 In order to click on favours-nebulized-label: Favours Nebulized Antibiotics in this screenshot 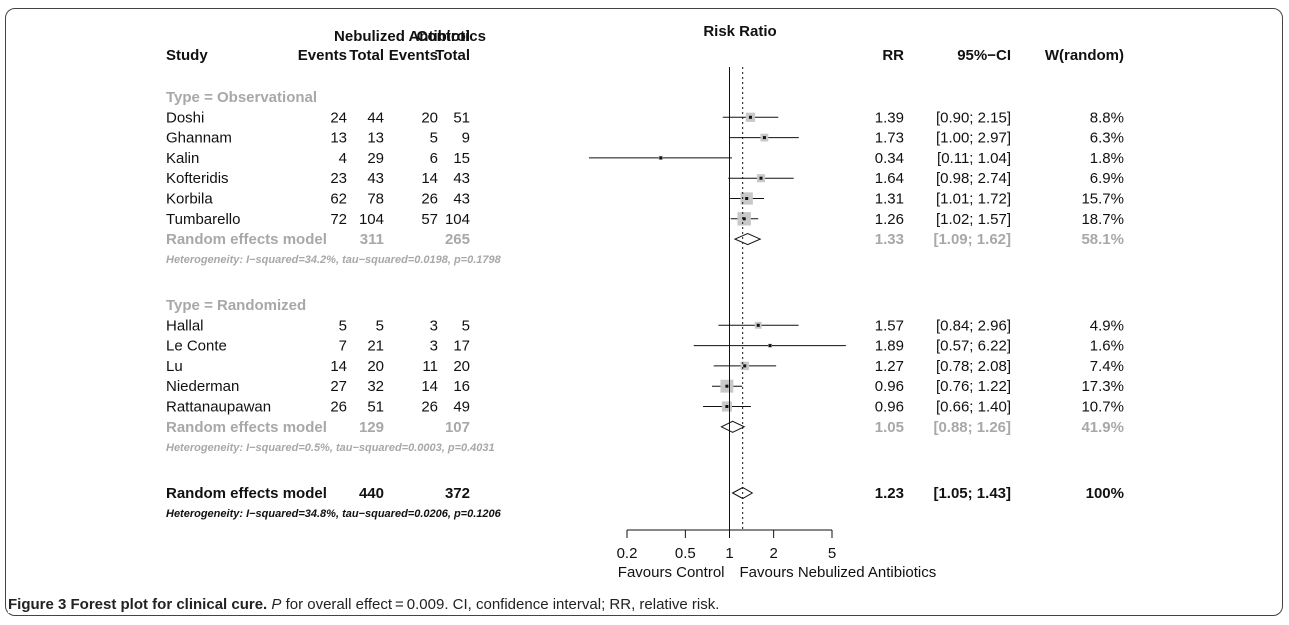, I will do `click(838, 572)`.